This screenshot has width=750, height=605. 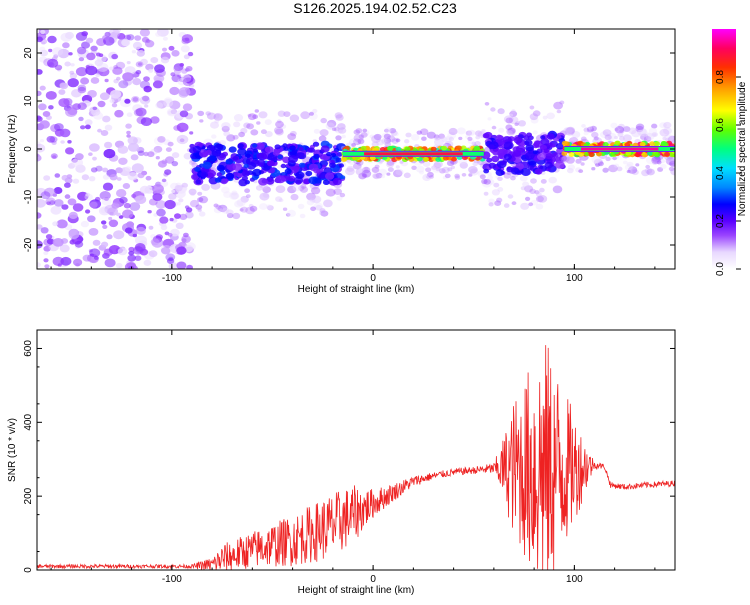 I want to click on y-tick-label: 20, so click(x=28, y=53).